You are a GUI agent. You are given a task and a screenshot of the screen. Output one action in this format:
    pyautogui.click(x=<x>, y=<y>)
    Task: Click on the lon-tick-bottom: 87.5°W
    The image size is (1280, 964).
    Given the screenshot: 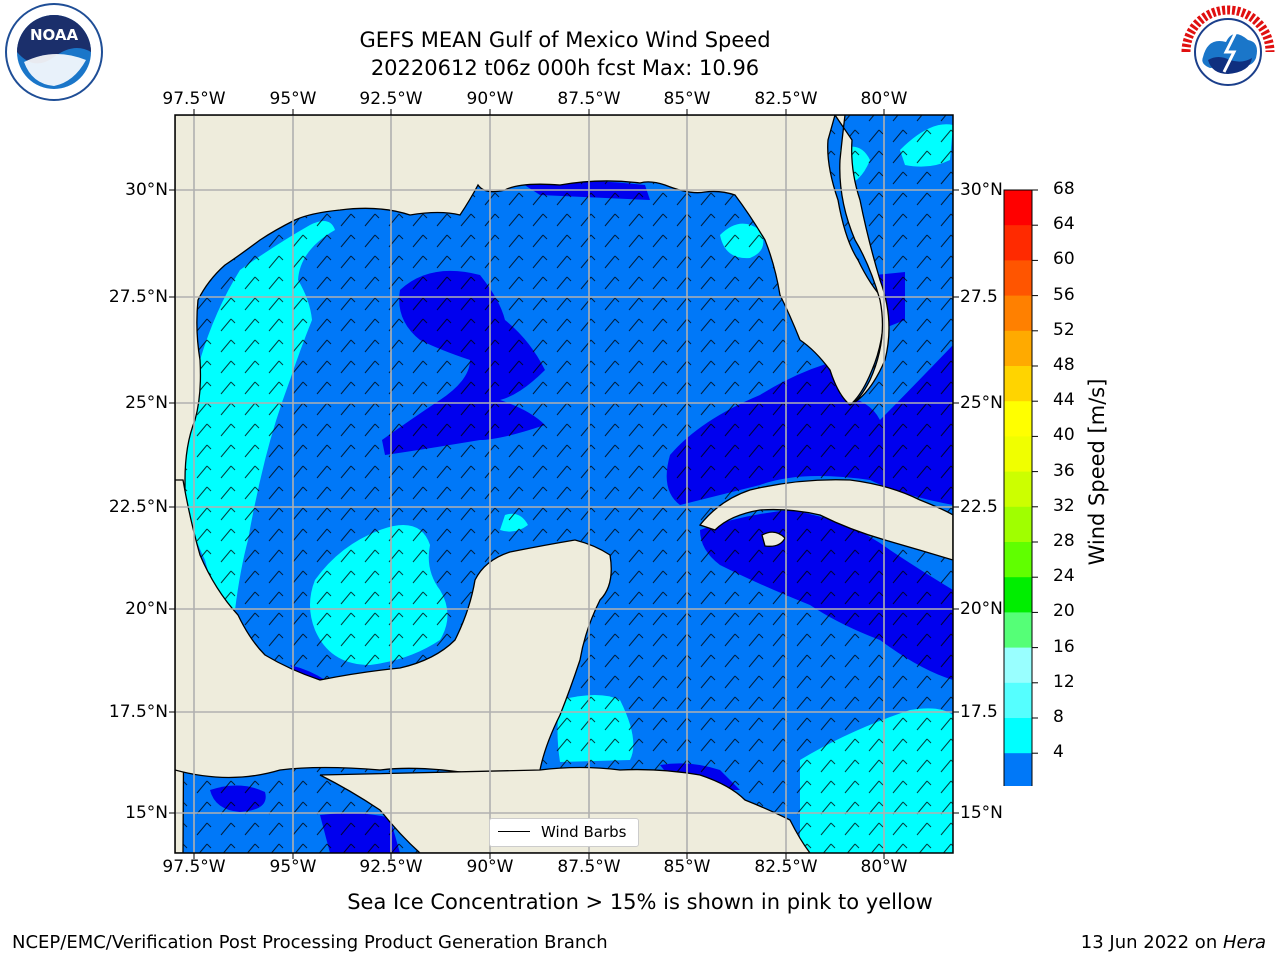 What is the action you would take?
    pyautogui.click(x=589, y=867)
    